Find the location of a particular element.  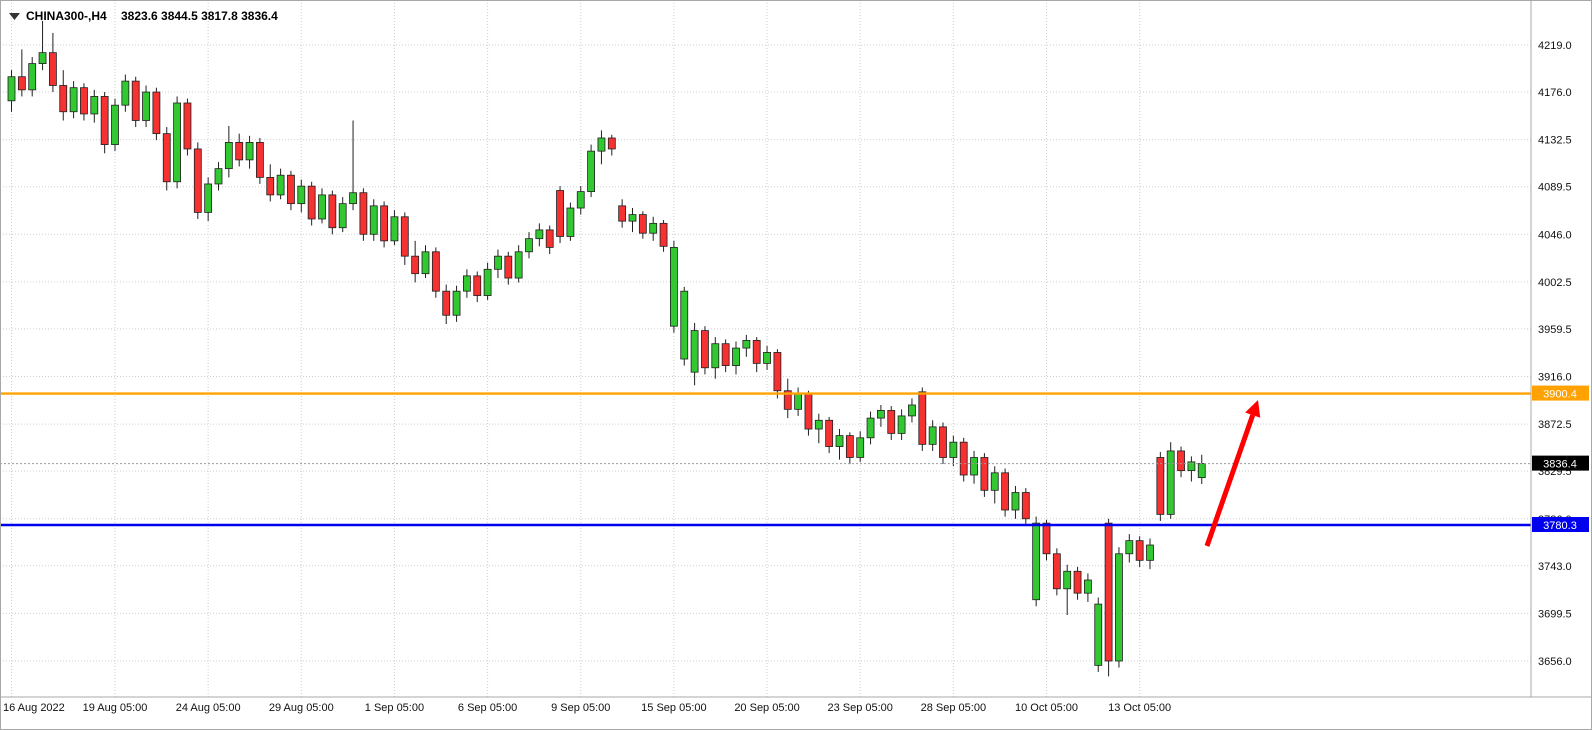

price-tick-label: 3656.0 is located at coordinates (1555, 662).